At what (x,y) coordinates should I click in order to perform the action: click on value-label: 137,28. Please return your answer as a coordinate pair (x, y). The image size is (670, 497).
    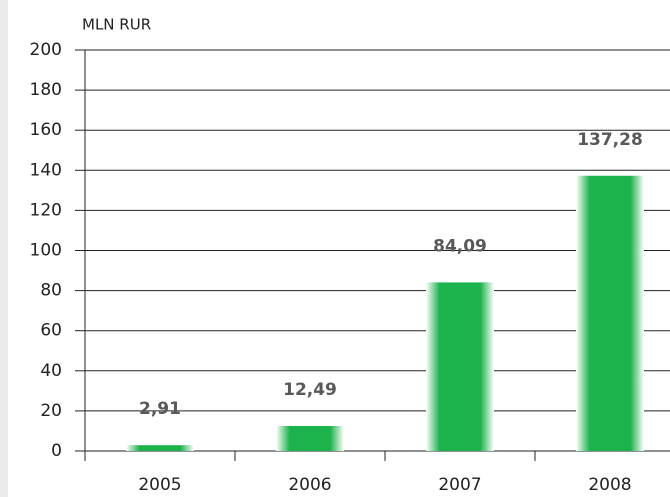
    Looking at the image, I should click on (610, 140).